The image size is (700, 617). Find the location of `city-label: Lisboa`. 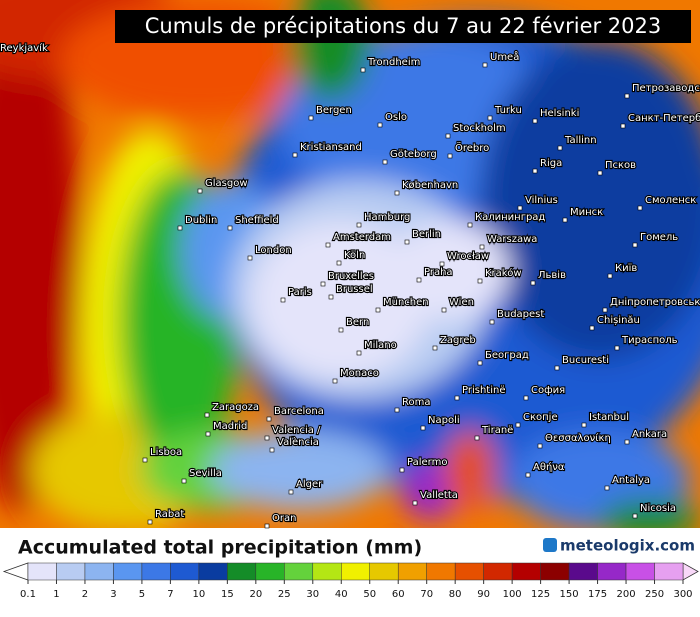

city-label: Lisboa is located at coordinates (166, 452).